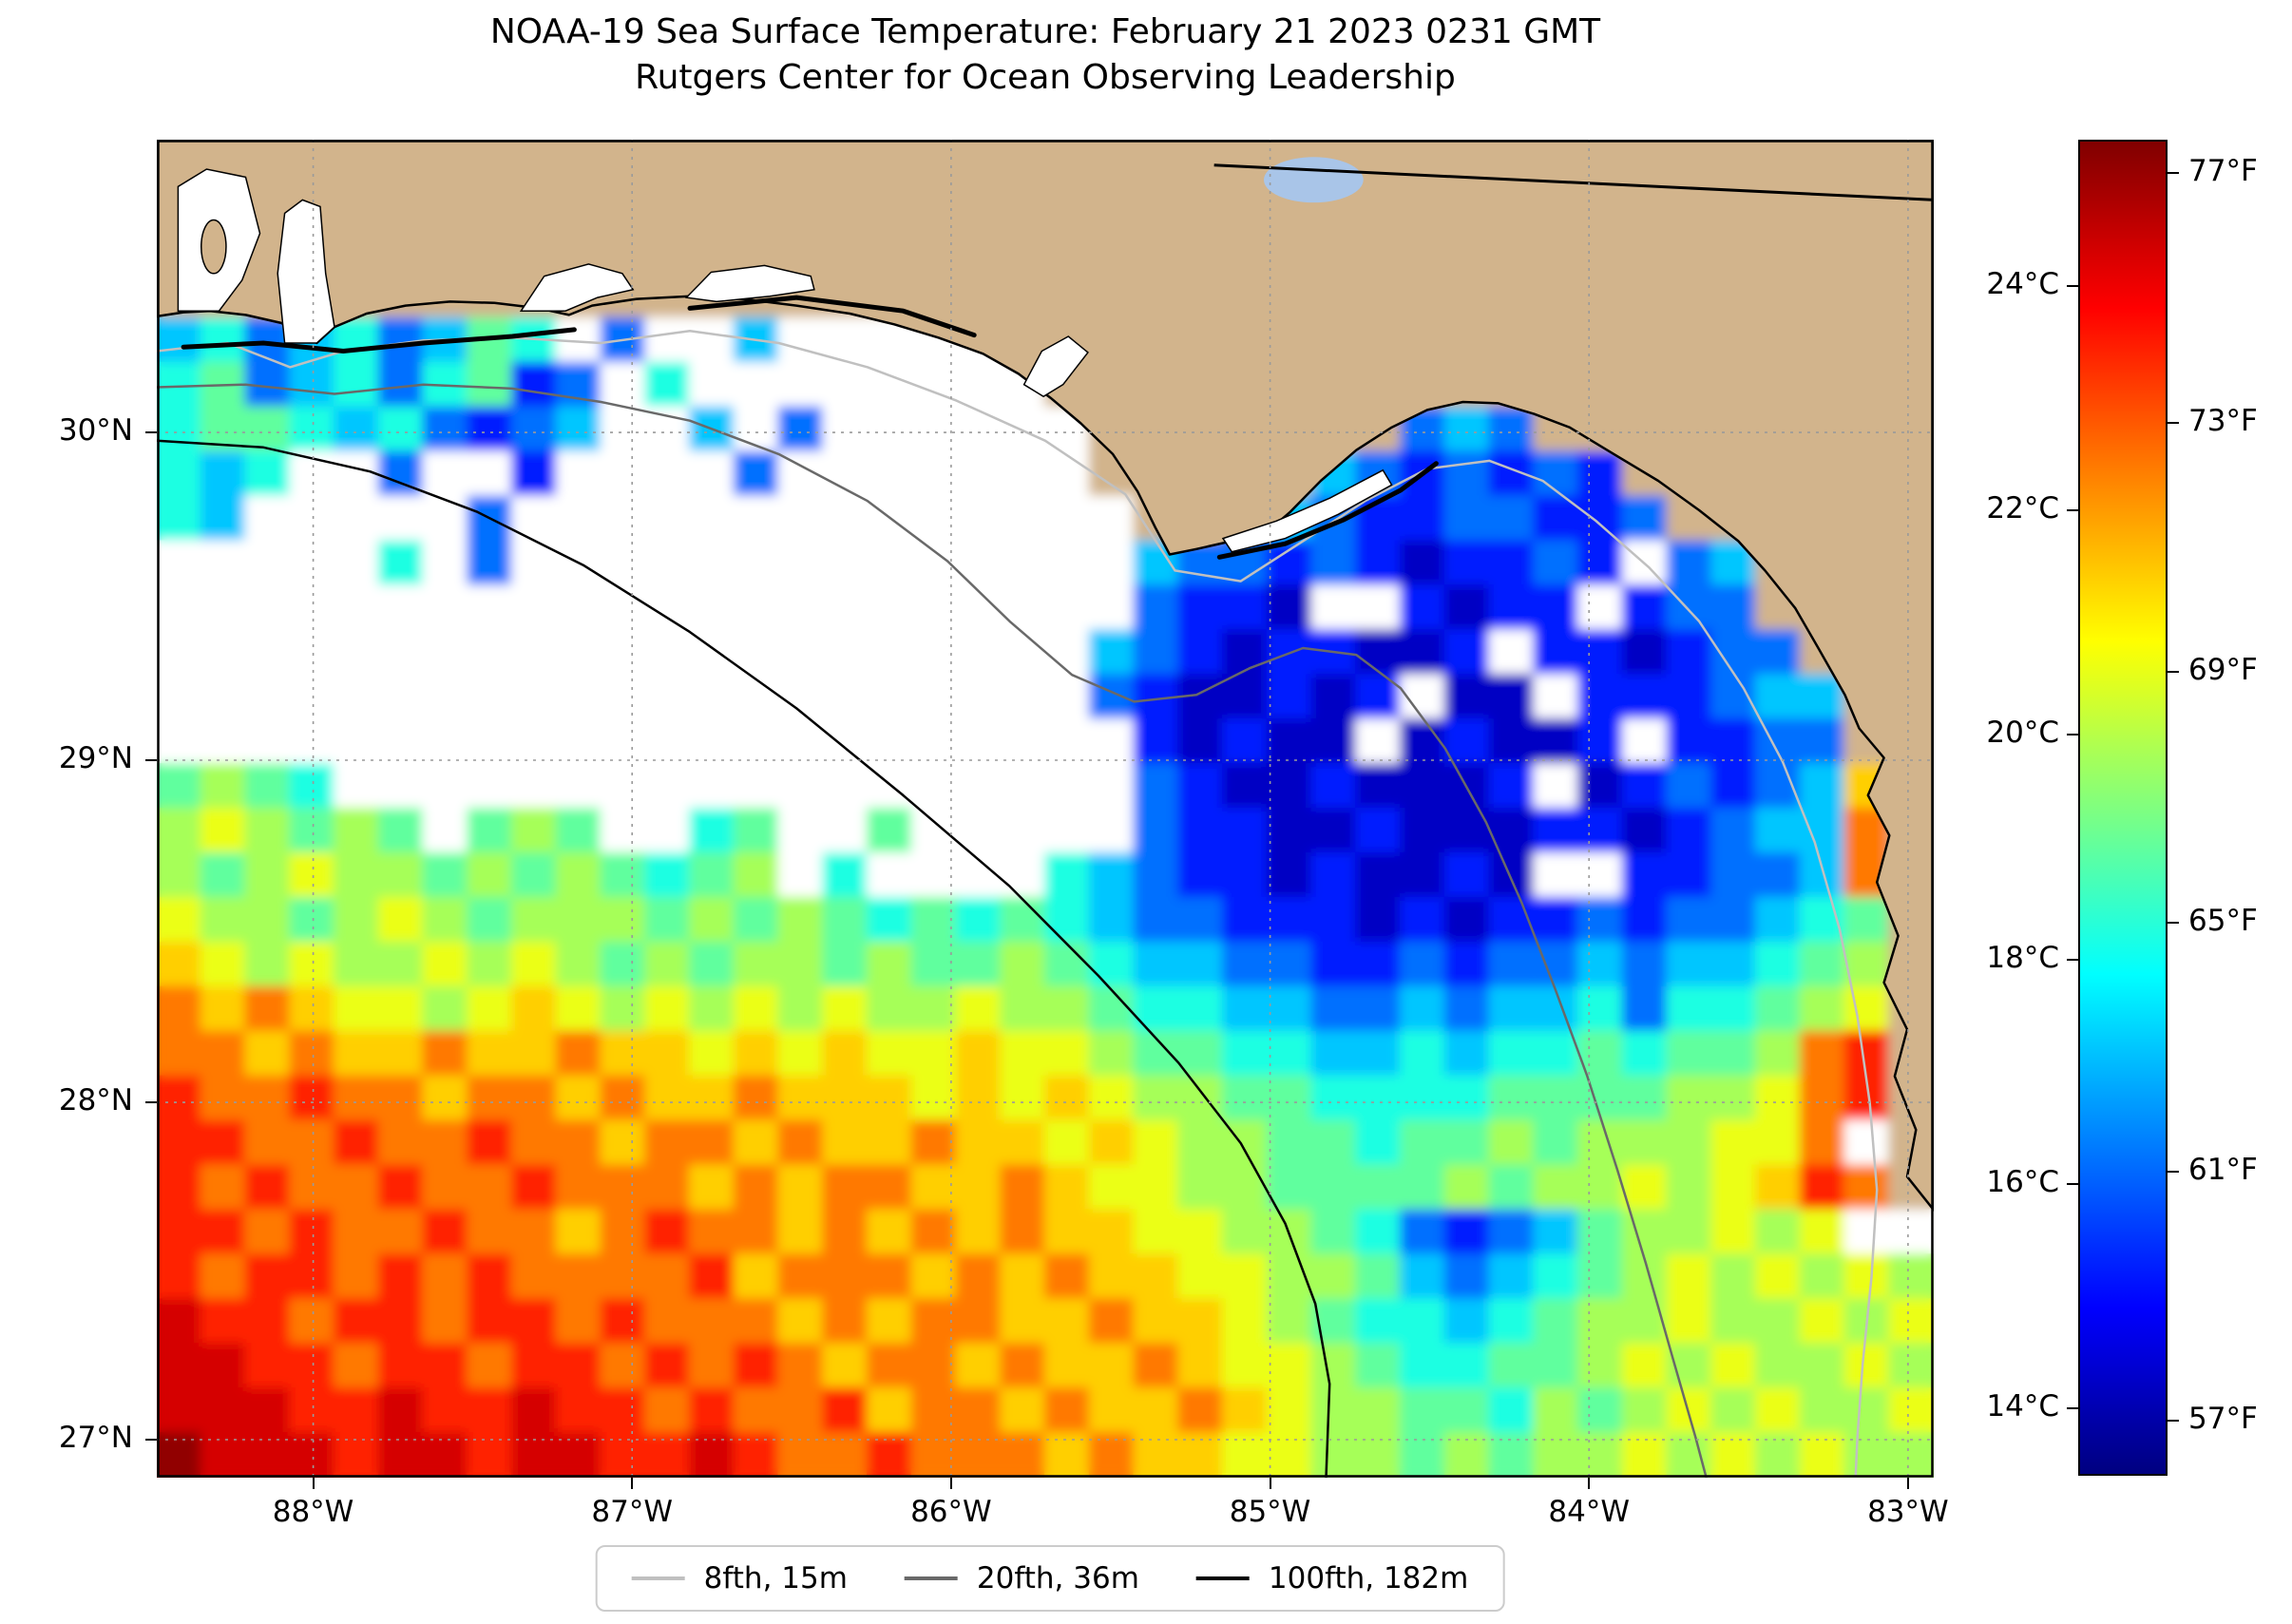 The width and height of the screenshot is (2292, 1624). Describe the element at coordinates (1222, 1578) in the screenshot. I see `legend-line-sample-100fth` at that location.